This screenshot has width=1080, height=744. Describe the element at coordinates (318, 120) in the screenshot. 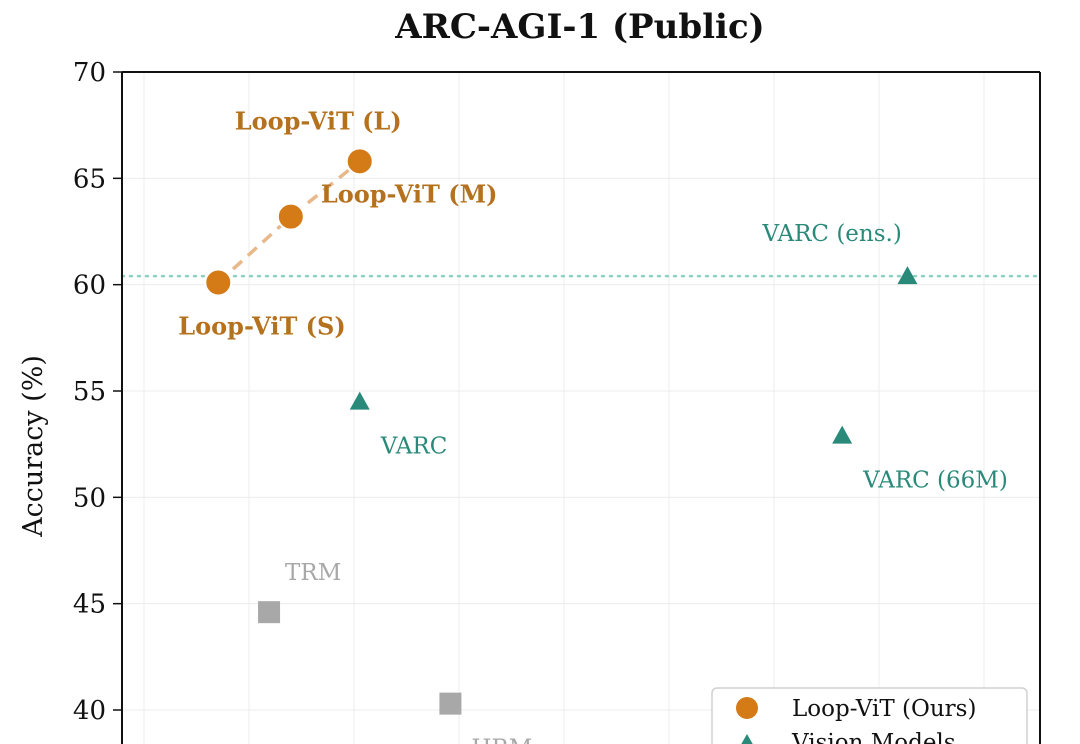

I see `data-label: Loop-ViT (L)` at that location.